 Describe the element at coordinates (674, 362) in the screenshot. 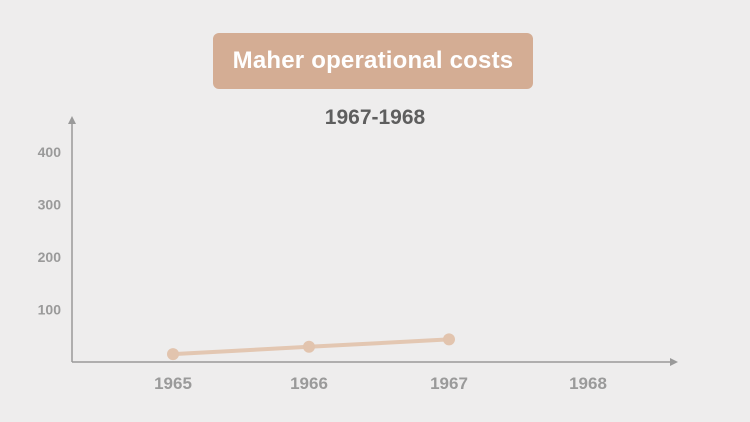

I see `x-axis-arrow` at that location.